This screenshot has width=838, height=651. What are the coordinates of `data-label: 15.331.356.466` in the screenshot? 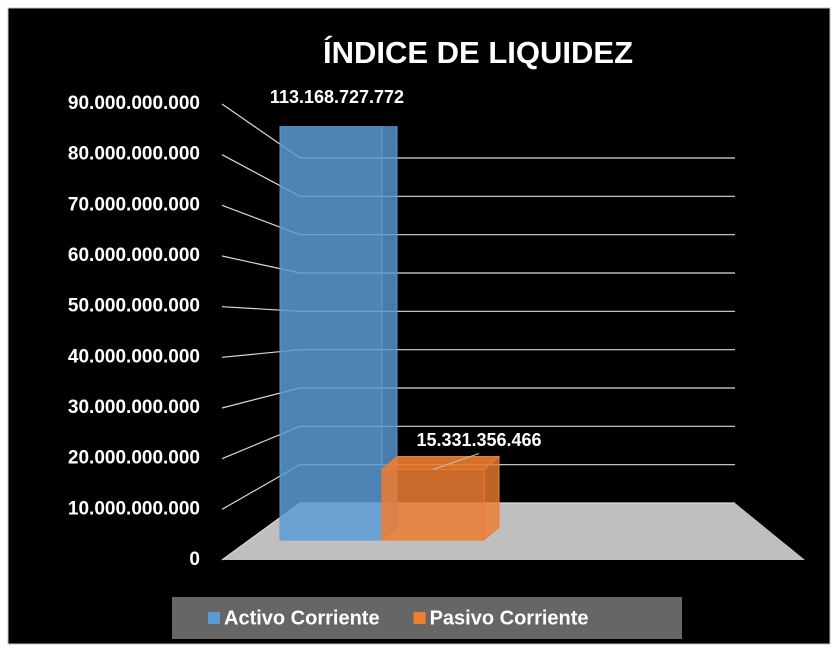 It's located at (478, 440).